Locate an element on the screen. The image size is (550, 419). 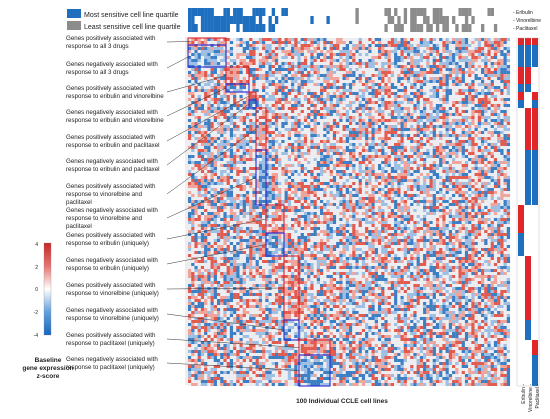
colorbar-title: Baseline is located at coordinates (48, 360).